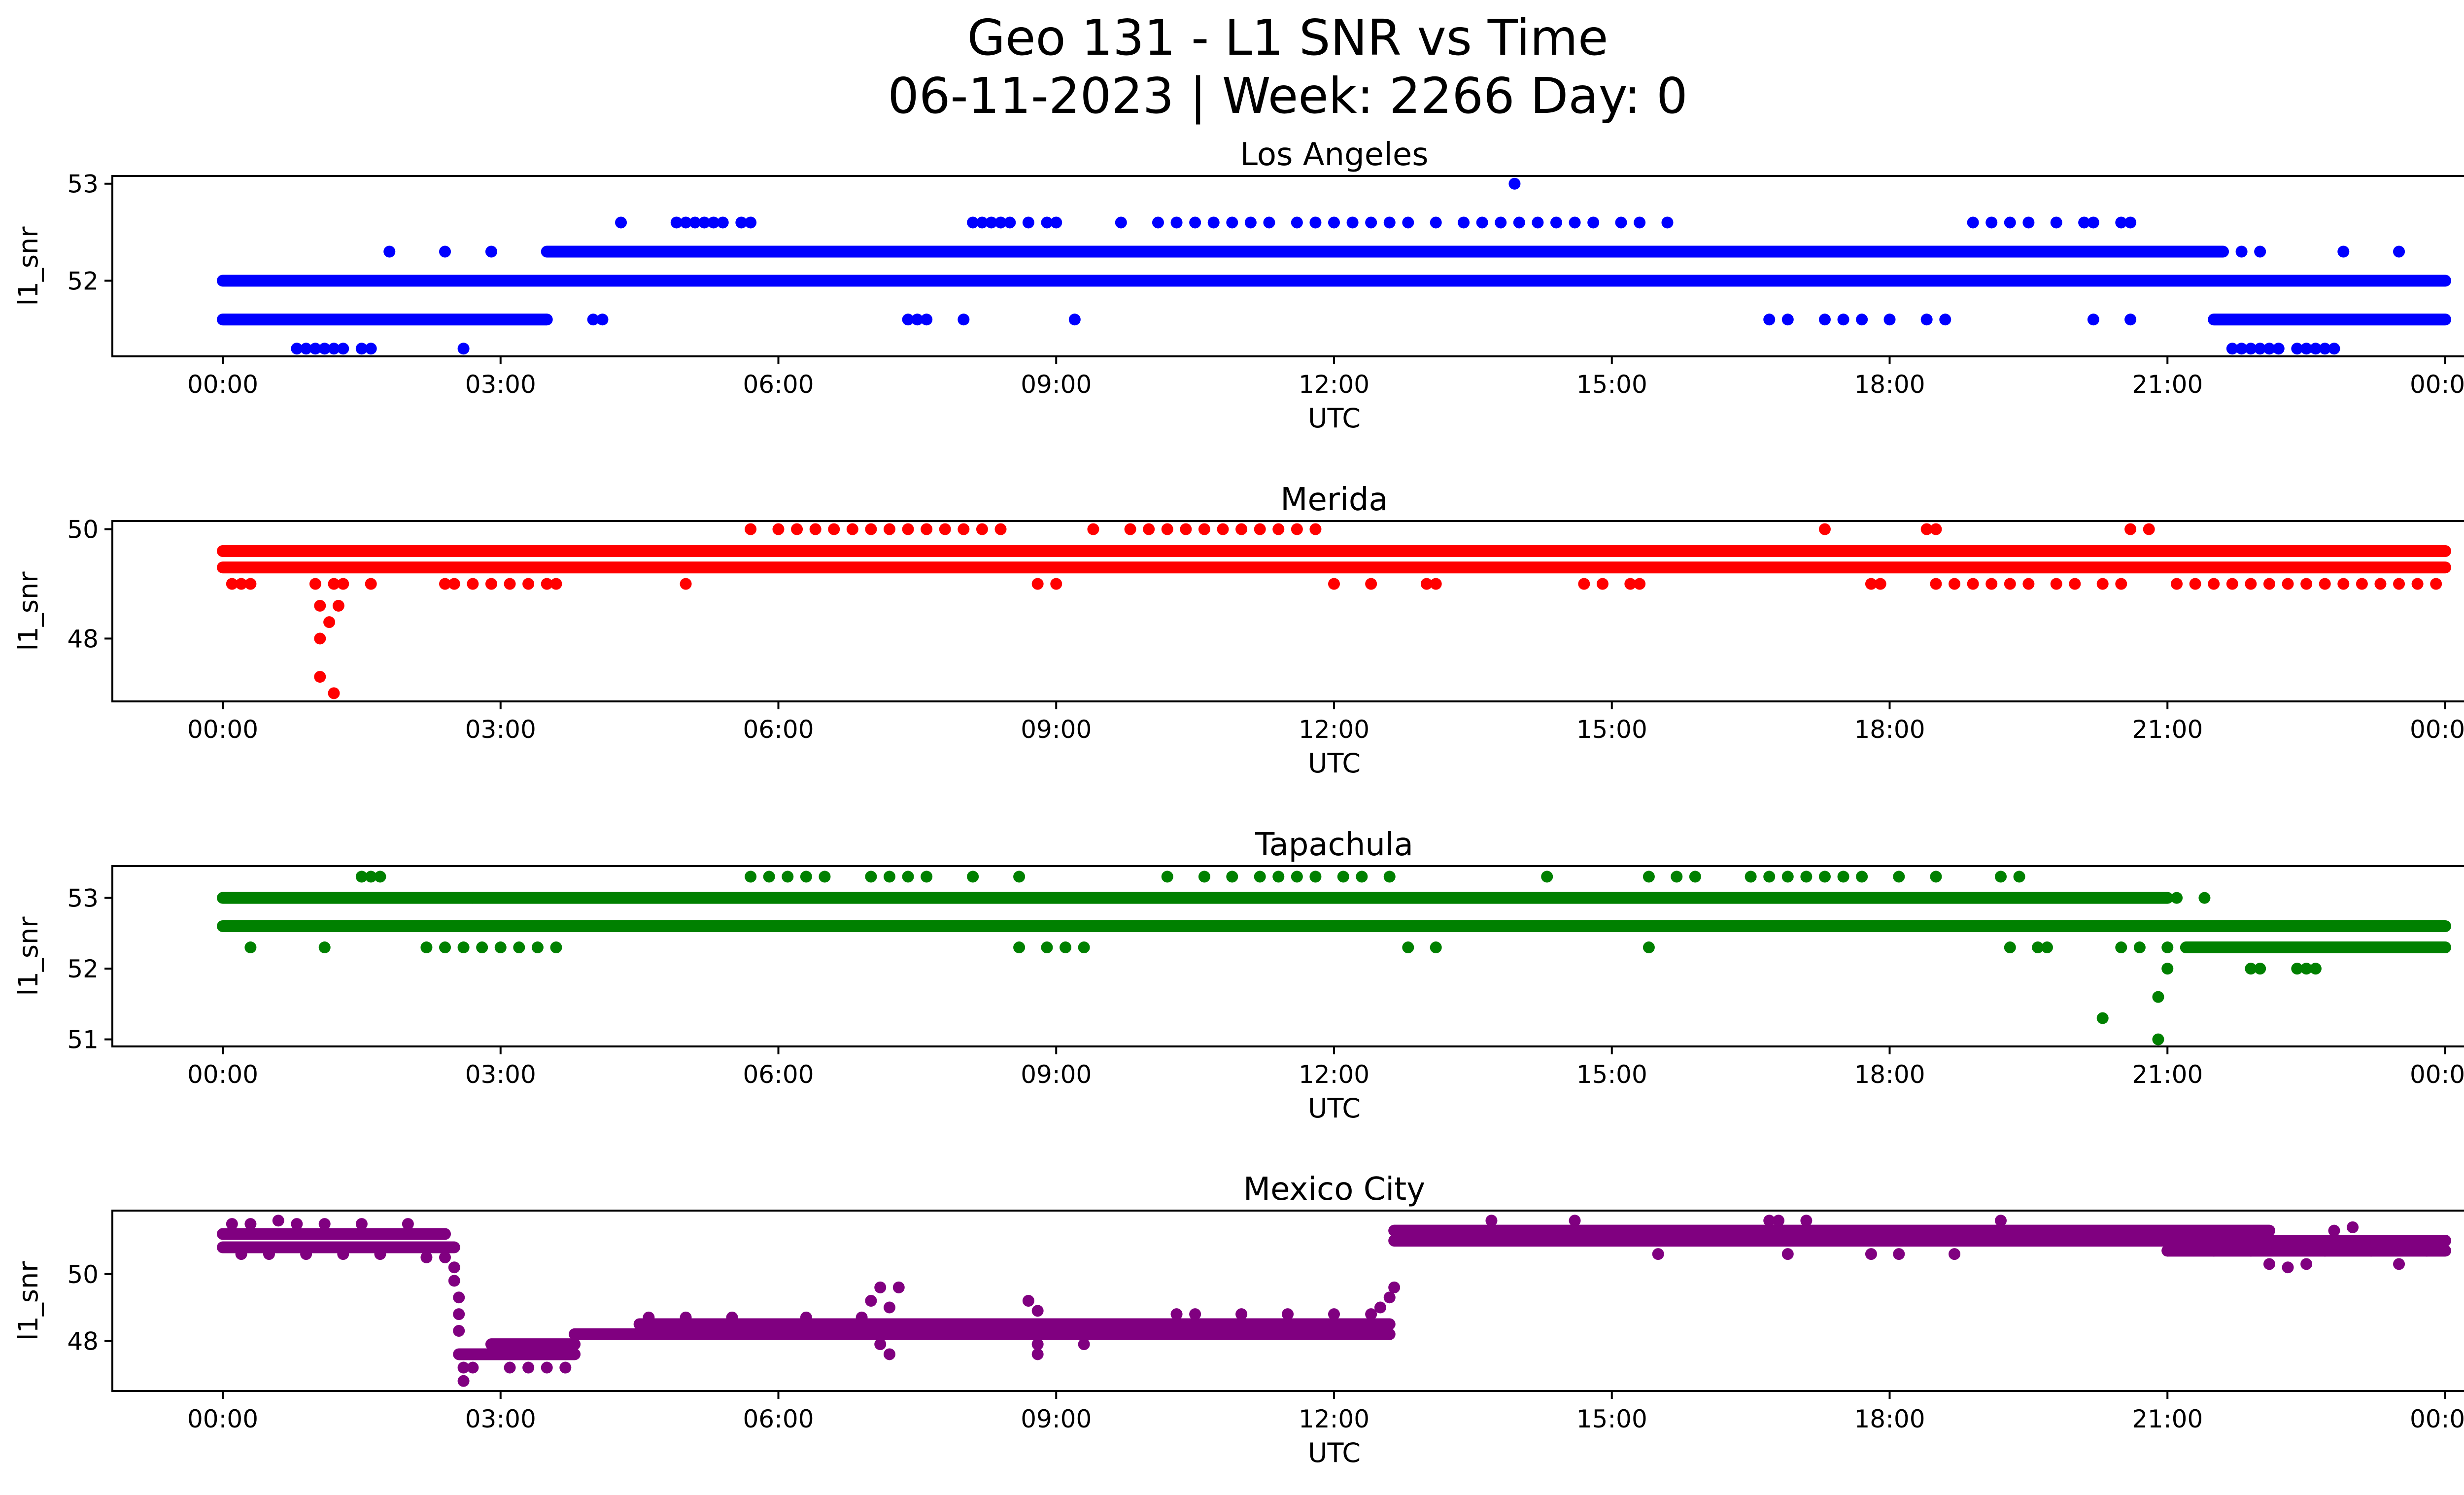 This screenshot has width=2464, height=1495. What do you see at coordinates (1334, 1074) in the screenshot?
I see `x-tick-label: 12:00` at bounding box center [1334, 1074].